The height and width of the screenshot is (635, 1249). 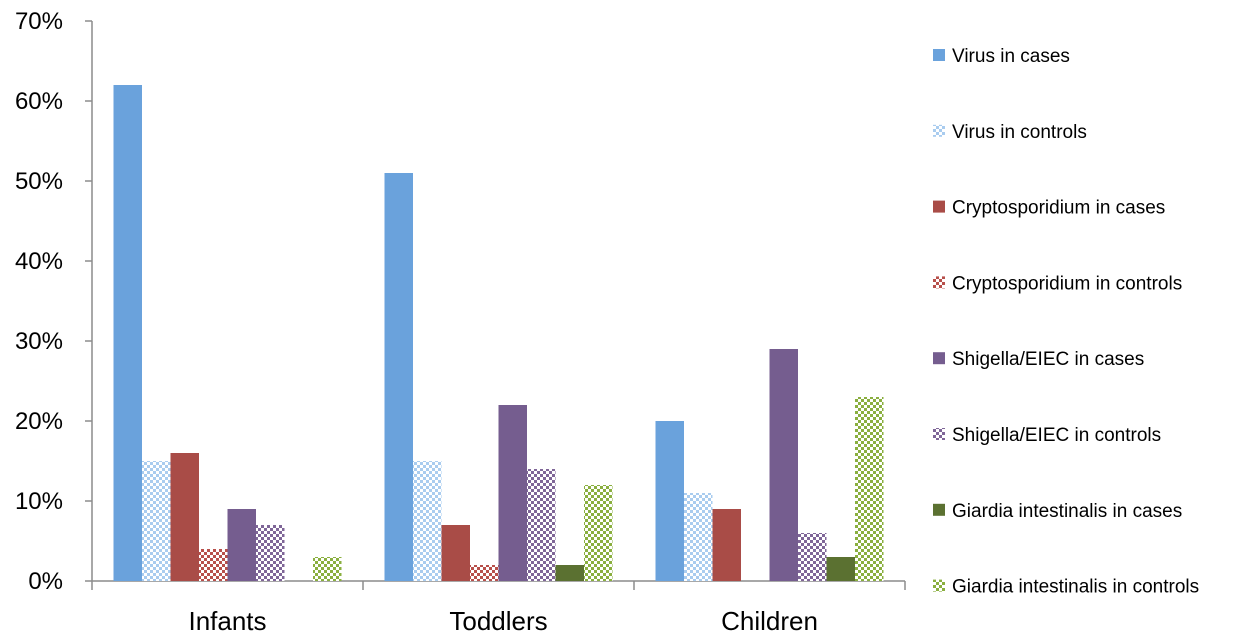 I want to click on bar-virus-in-controls-toddlers, so click(x=427, y=521).